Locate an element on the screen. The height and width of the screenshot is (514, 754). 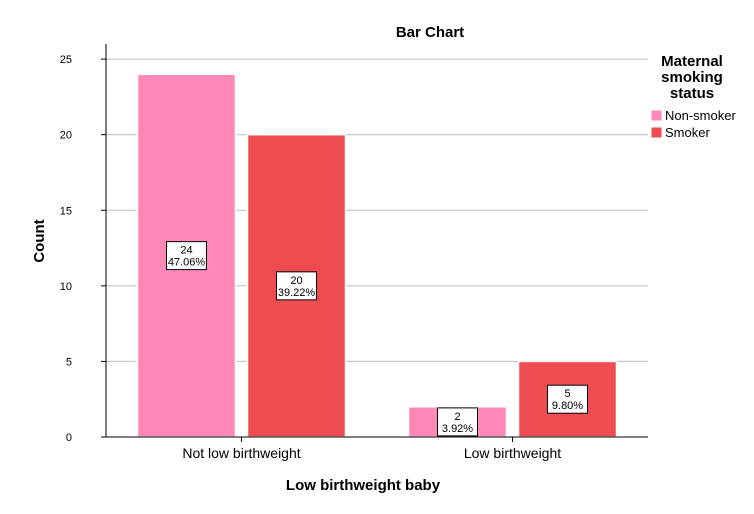
data-label: 23.92% is located at coordinates (457, 422).